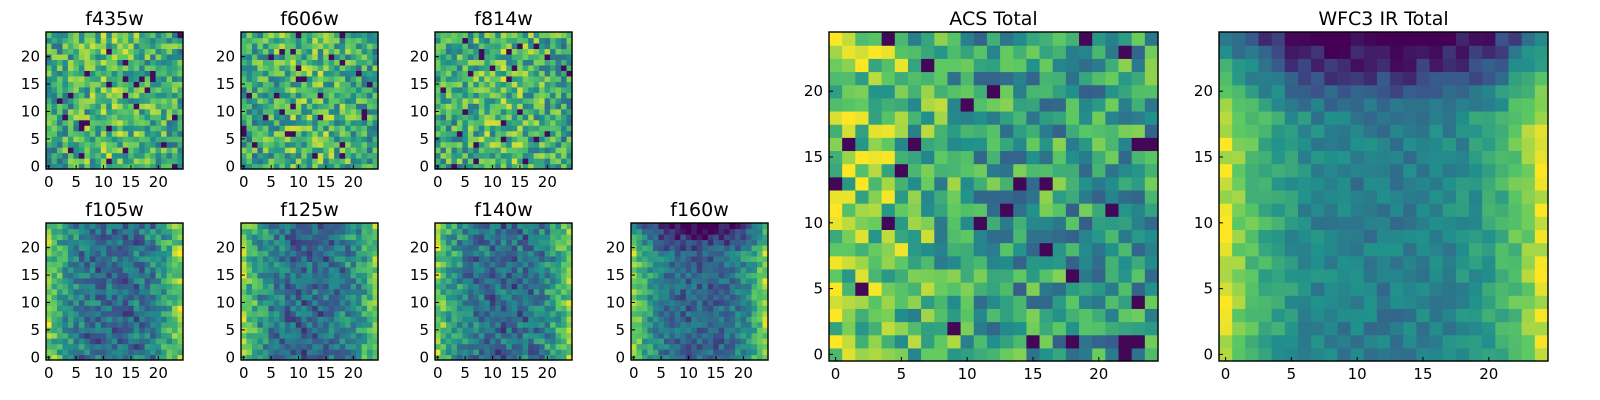 This screenshot has height=400, width=1600. Describe the element at coordinates (30, 302) in the screenshot. I see `y-tick-label: 10` at that location.